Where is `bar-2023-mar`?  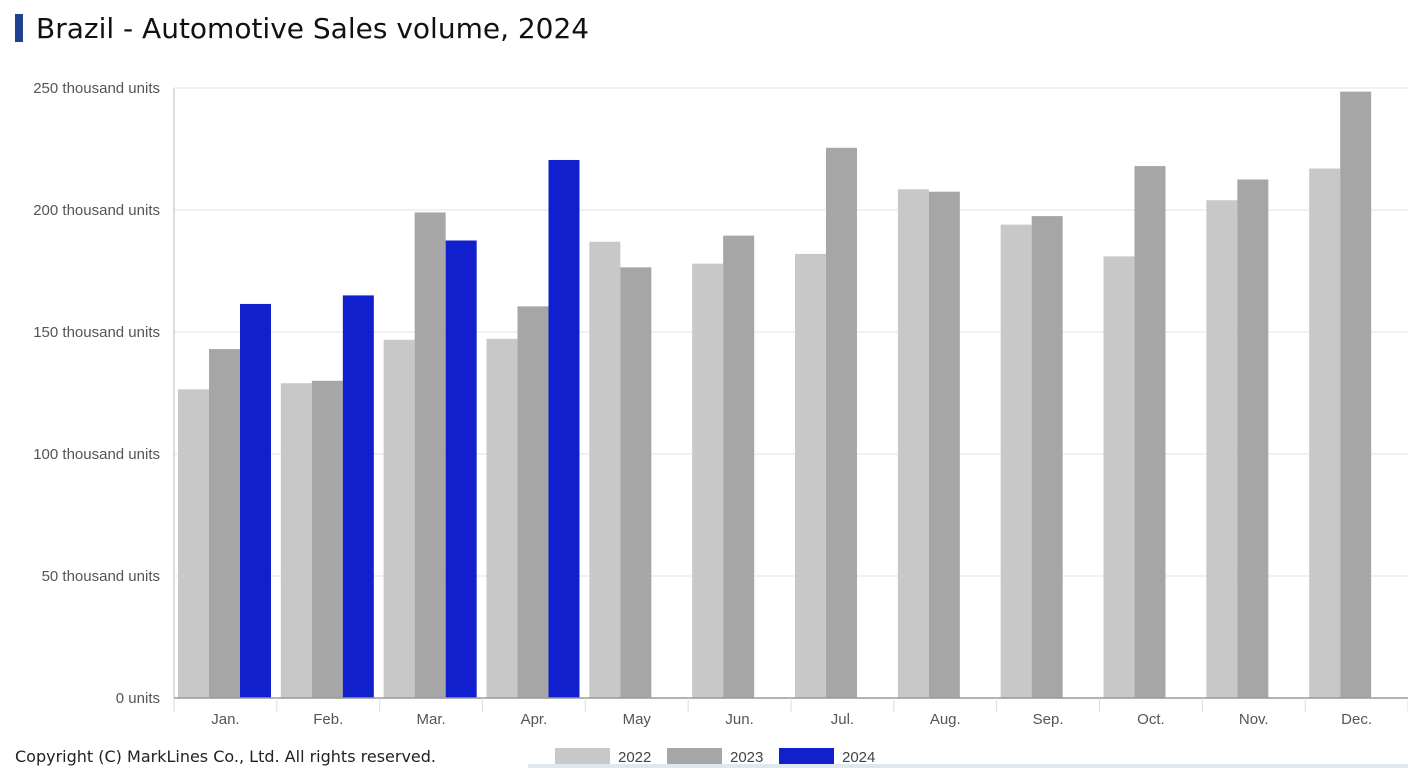
bar-2023-mar is located at coordinates (430, 455).